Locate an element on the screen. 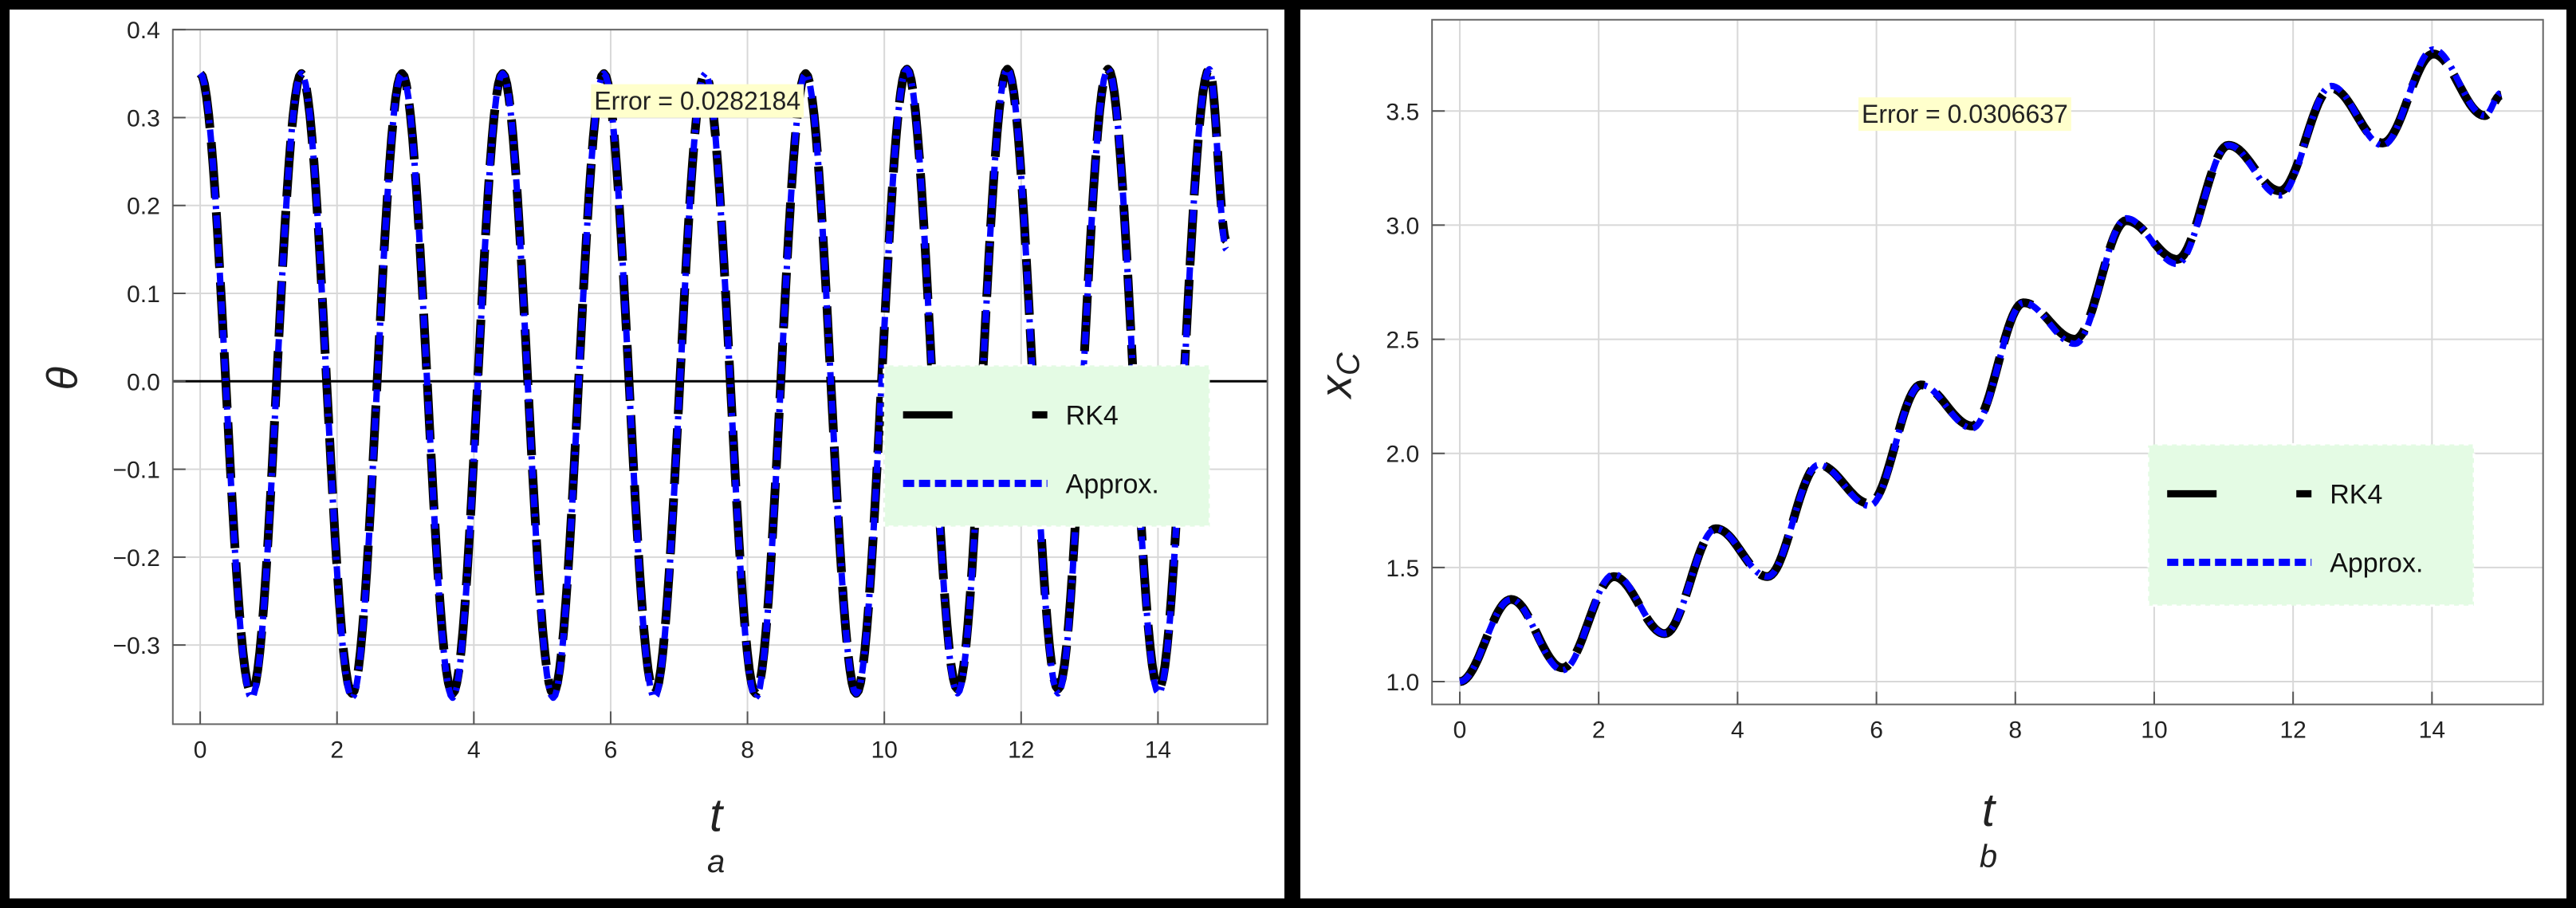 Image resolution: width=2576 pixels, height=908 pixels. panel-b-label: b is located at coordinates (1989, 857).